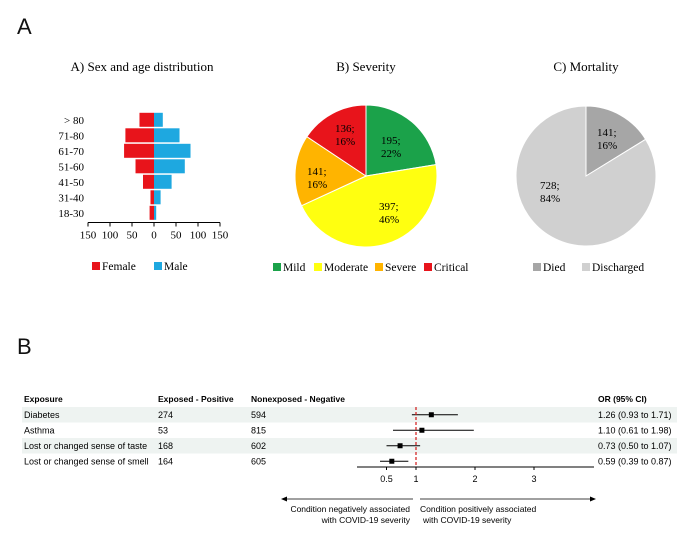  Describe the element at coordinates (71, 198) in the screenshot. I see `pyramid-age-label: 31-40` at that location.